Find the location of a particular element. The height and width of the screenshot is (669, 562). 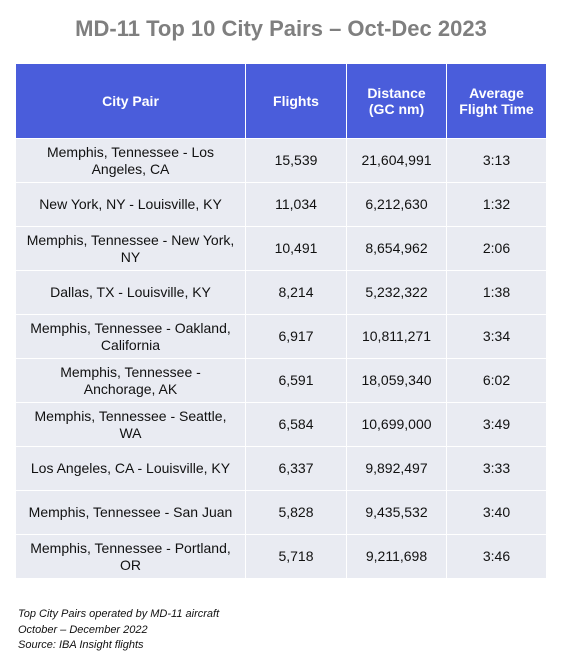

table-cell: Memphis, Tennessee - Anchorage, AK is located at coordinates (130, 380).